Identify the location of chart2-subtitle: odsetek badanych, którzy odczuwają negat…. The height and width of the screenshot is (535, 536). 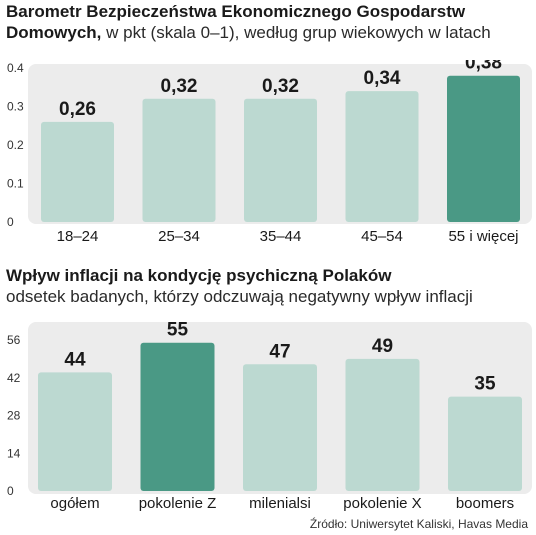
(239, 296).